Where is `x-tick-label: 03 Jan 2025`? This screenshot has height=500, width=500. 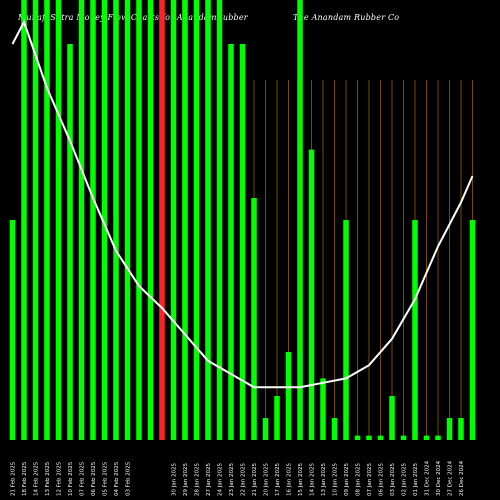
x-tick-label: 03 Jan 2025 is located at coordinates (393, 479).